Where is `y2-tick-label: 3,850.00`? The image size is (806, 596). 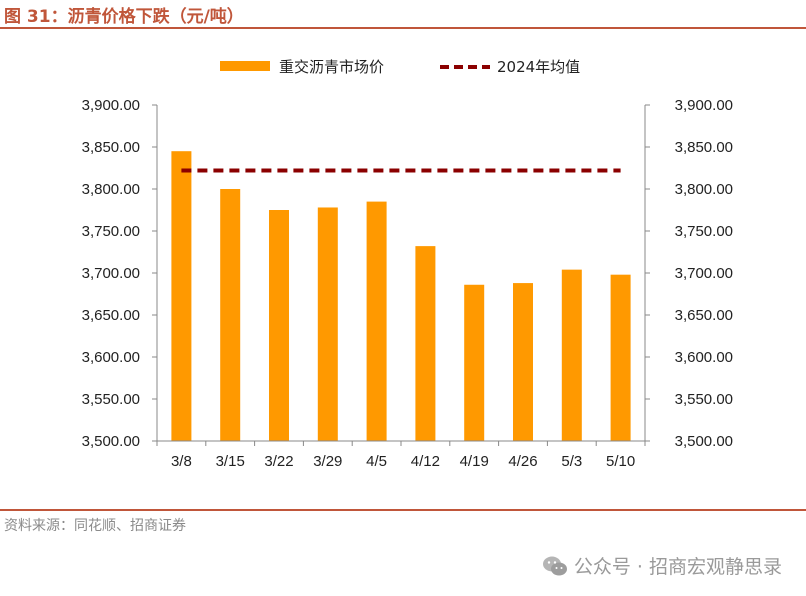 y2-tick-label: 3,850.00 is located at coordinates (704, 147).